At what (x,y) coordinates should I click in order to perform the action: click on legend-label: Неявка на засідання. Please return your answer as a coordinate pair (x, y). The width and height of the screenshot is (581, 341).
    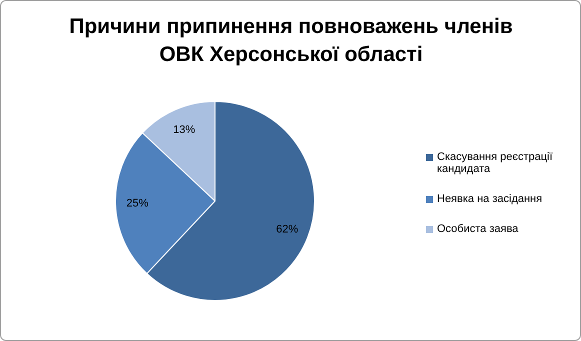
    Looking at the image, I should click on (489, 199).